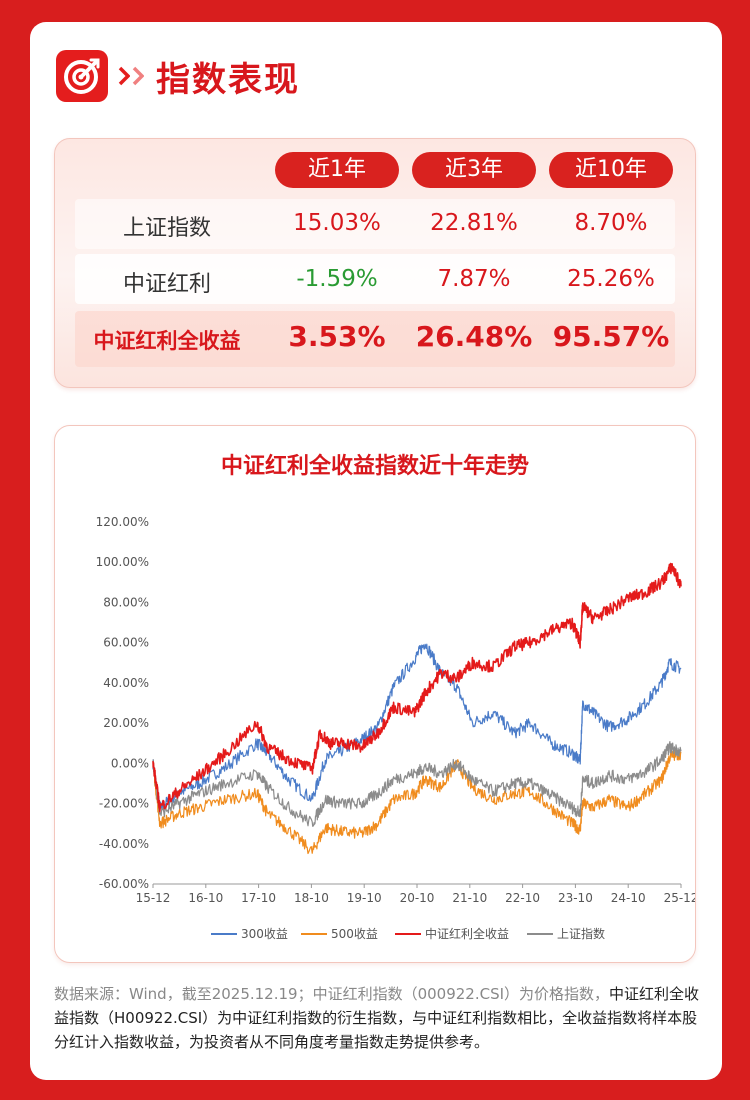 Image resolution: width=750 pixels, height=1100 pixels. What do you see at coordinates (611, 170) in the screenshot?
I see `column-header-10y: 近10年` at bounding box center [611, 170].